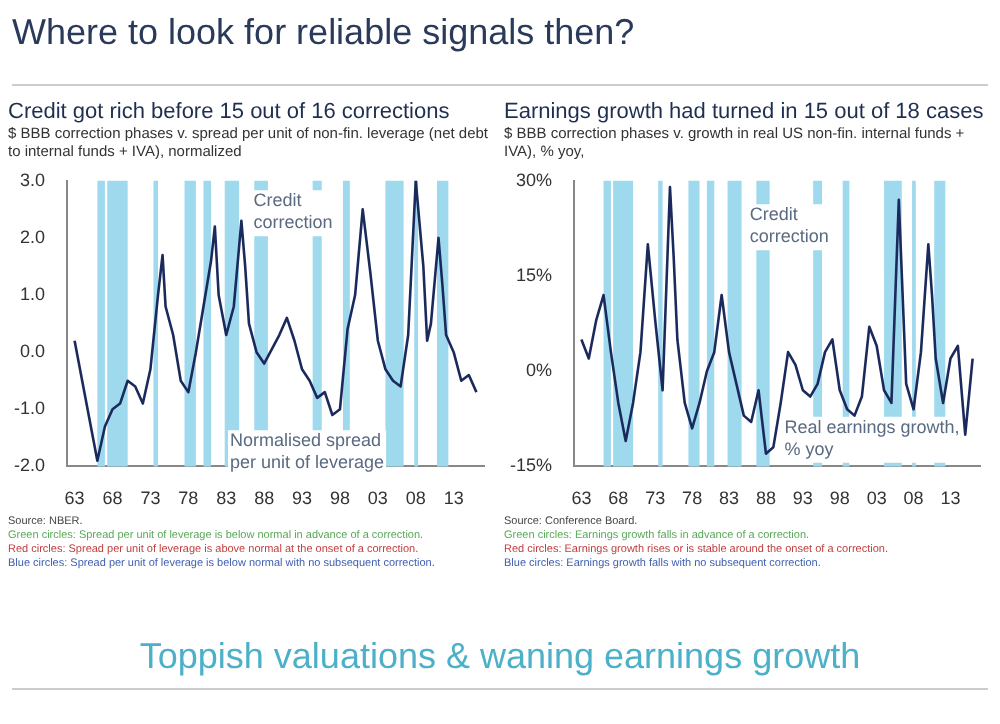  Describe the element at coordinates (500, 657) in the screenshot. I see `text: Toppish valuations & waning earnings growth` at that location.